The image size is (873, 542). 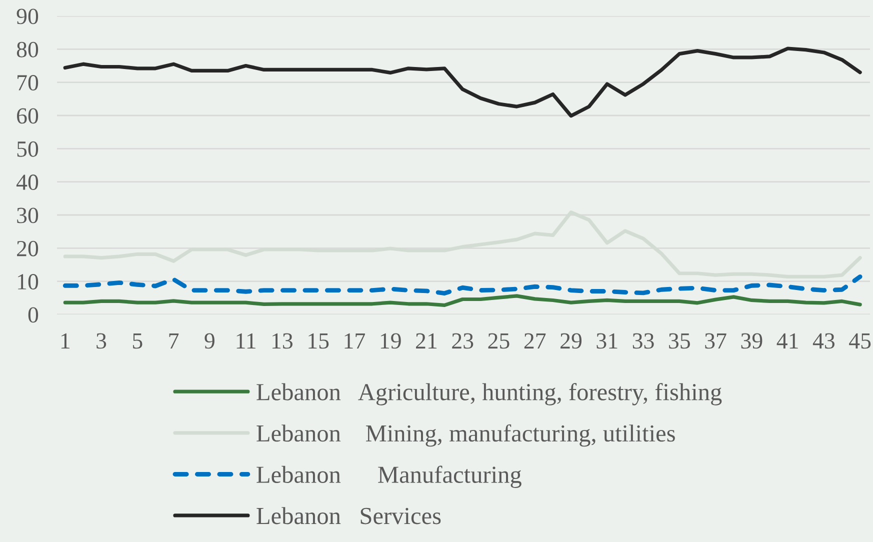 What do you see at coordinates (787, 340) in the screenshot?
I see `x-tick-label: 41` at bounding box center [787, 340].